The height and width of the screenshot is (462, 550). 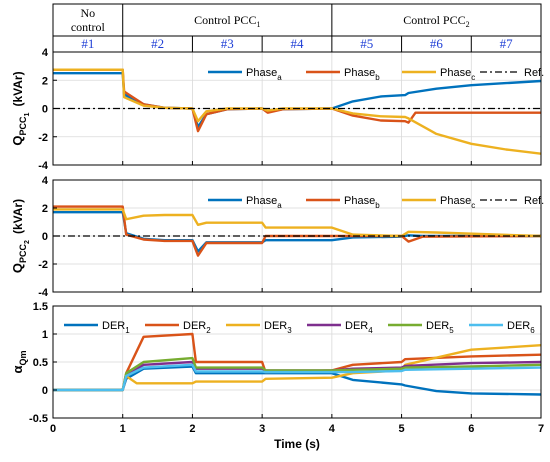 I want to click on header-group-label: Control PCC2, so click(x=436, y=21).